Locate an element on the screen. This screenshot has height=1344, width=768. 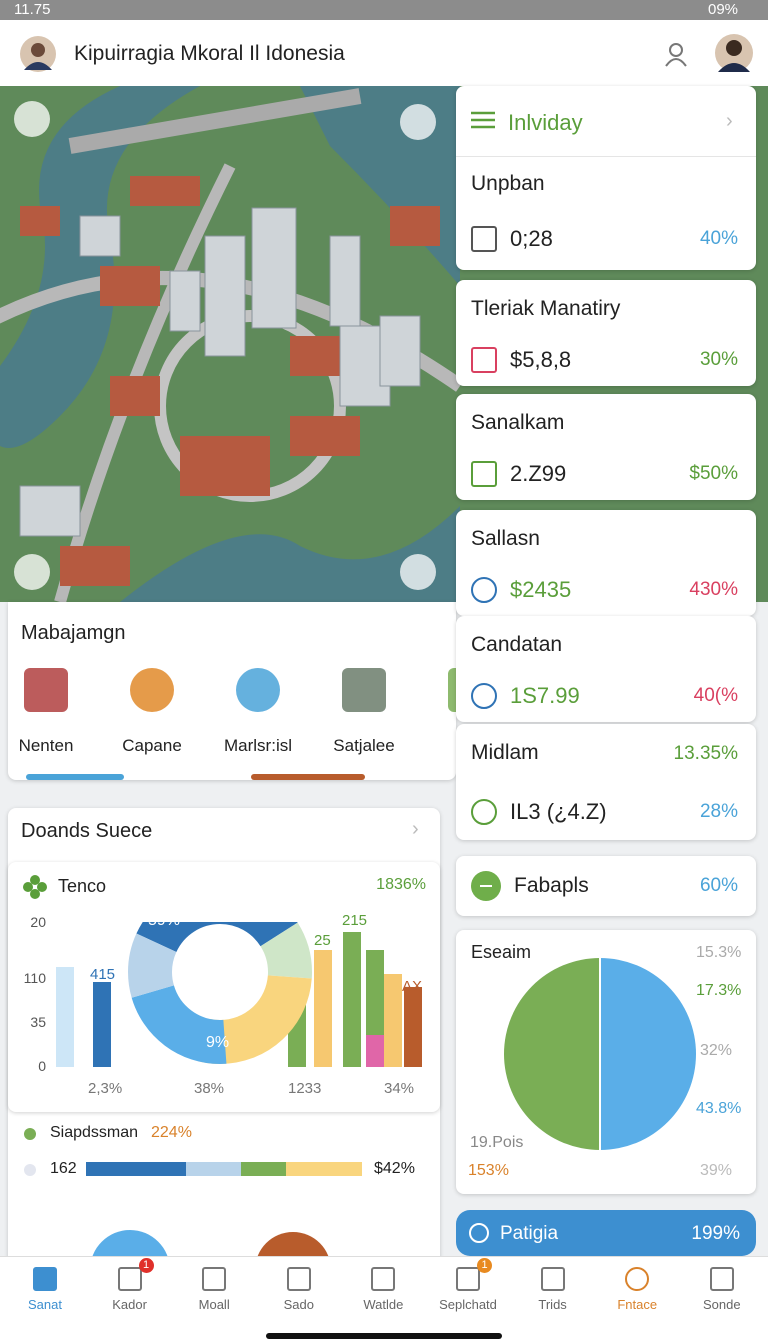
x-label: 34% is located at coordinates (399, 1088).